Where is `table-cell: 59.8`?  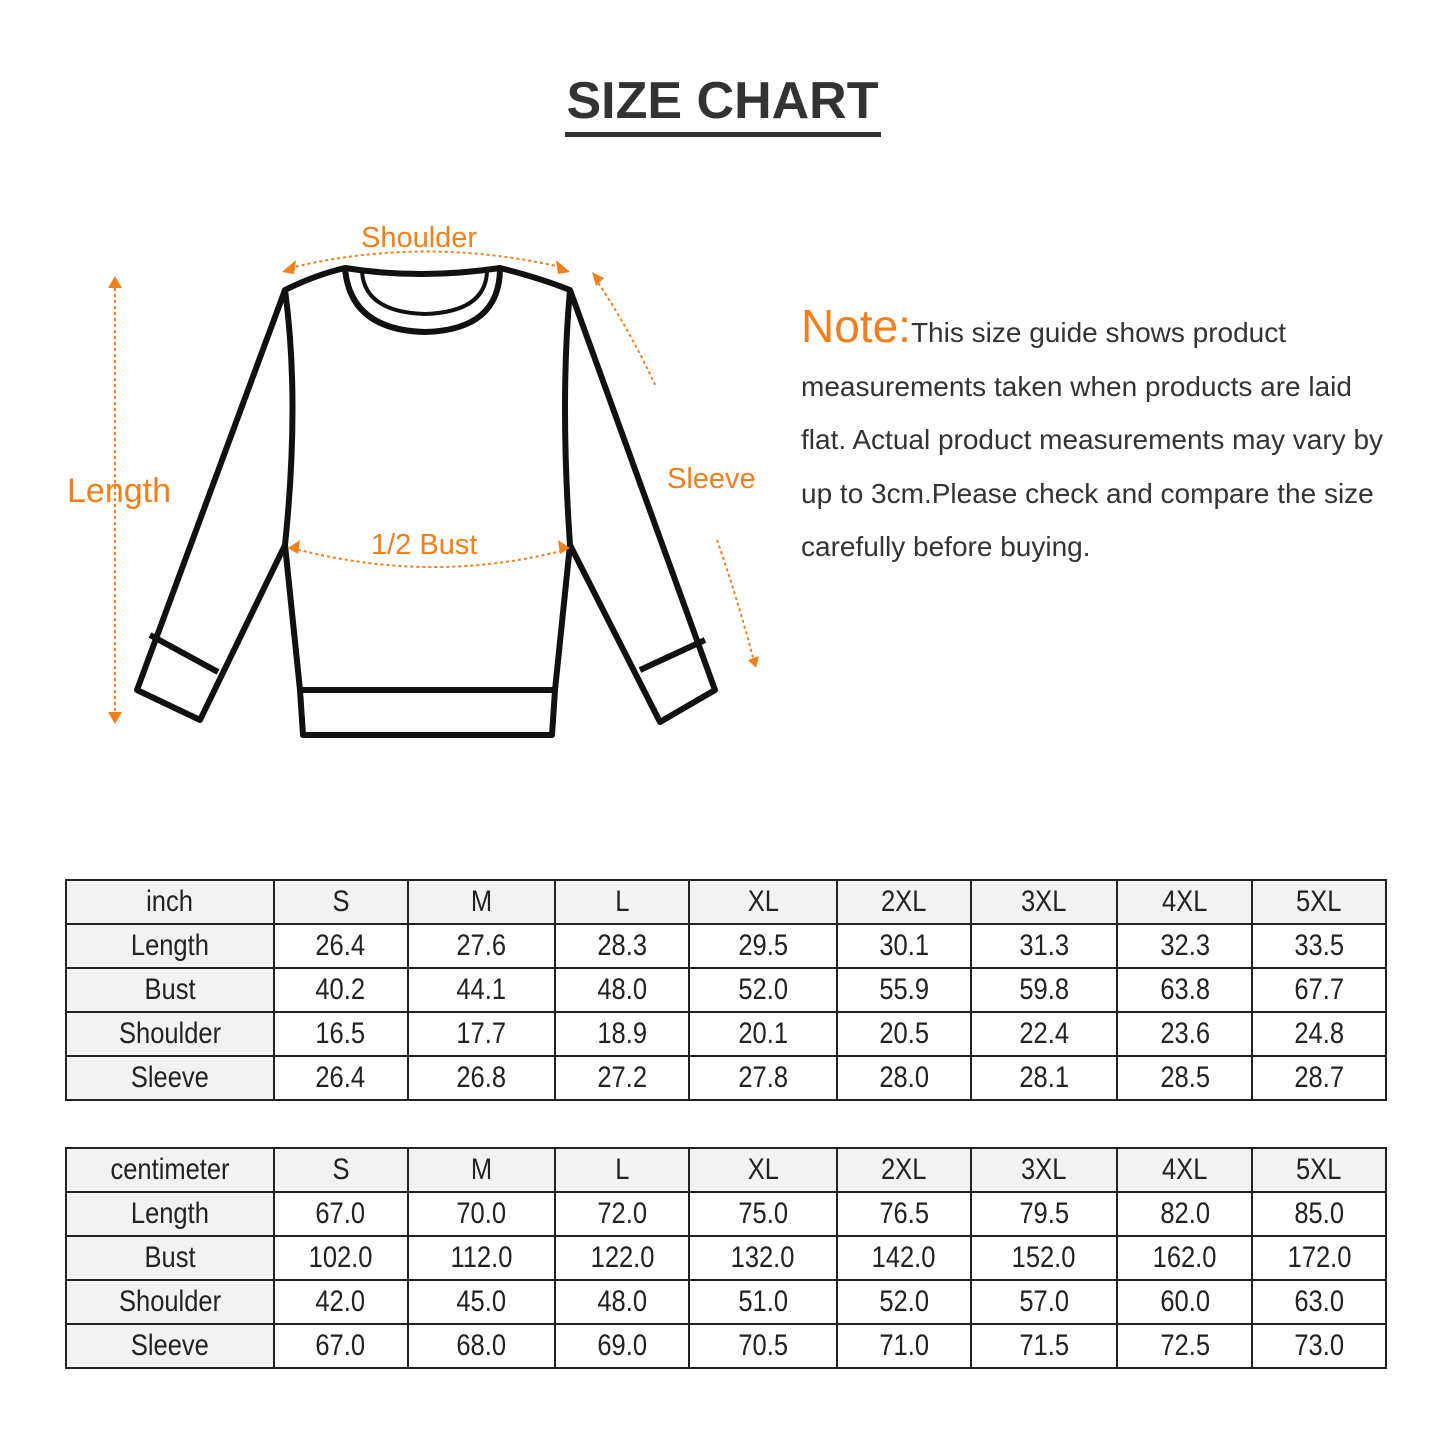 table-cell: 59.8 is located at coordinates (1044, 990).